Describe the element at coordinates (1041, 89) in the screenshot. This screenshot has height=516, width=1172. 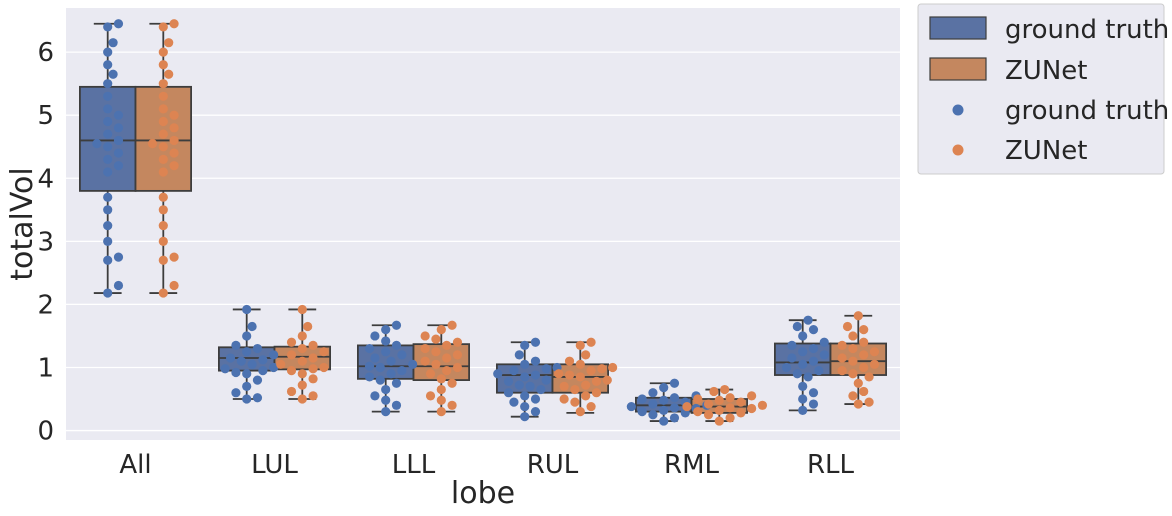
I see `legend-frame` at that location.